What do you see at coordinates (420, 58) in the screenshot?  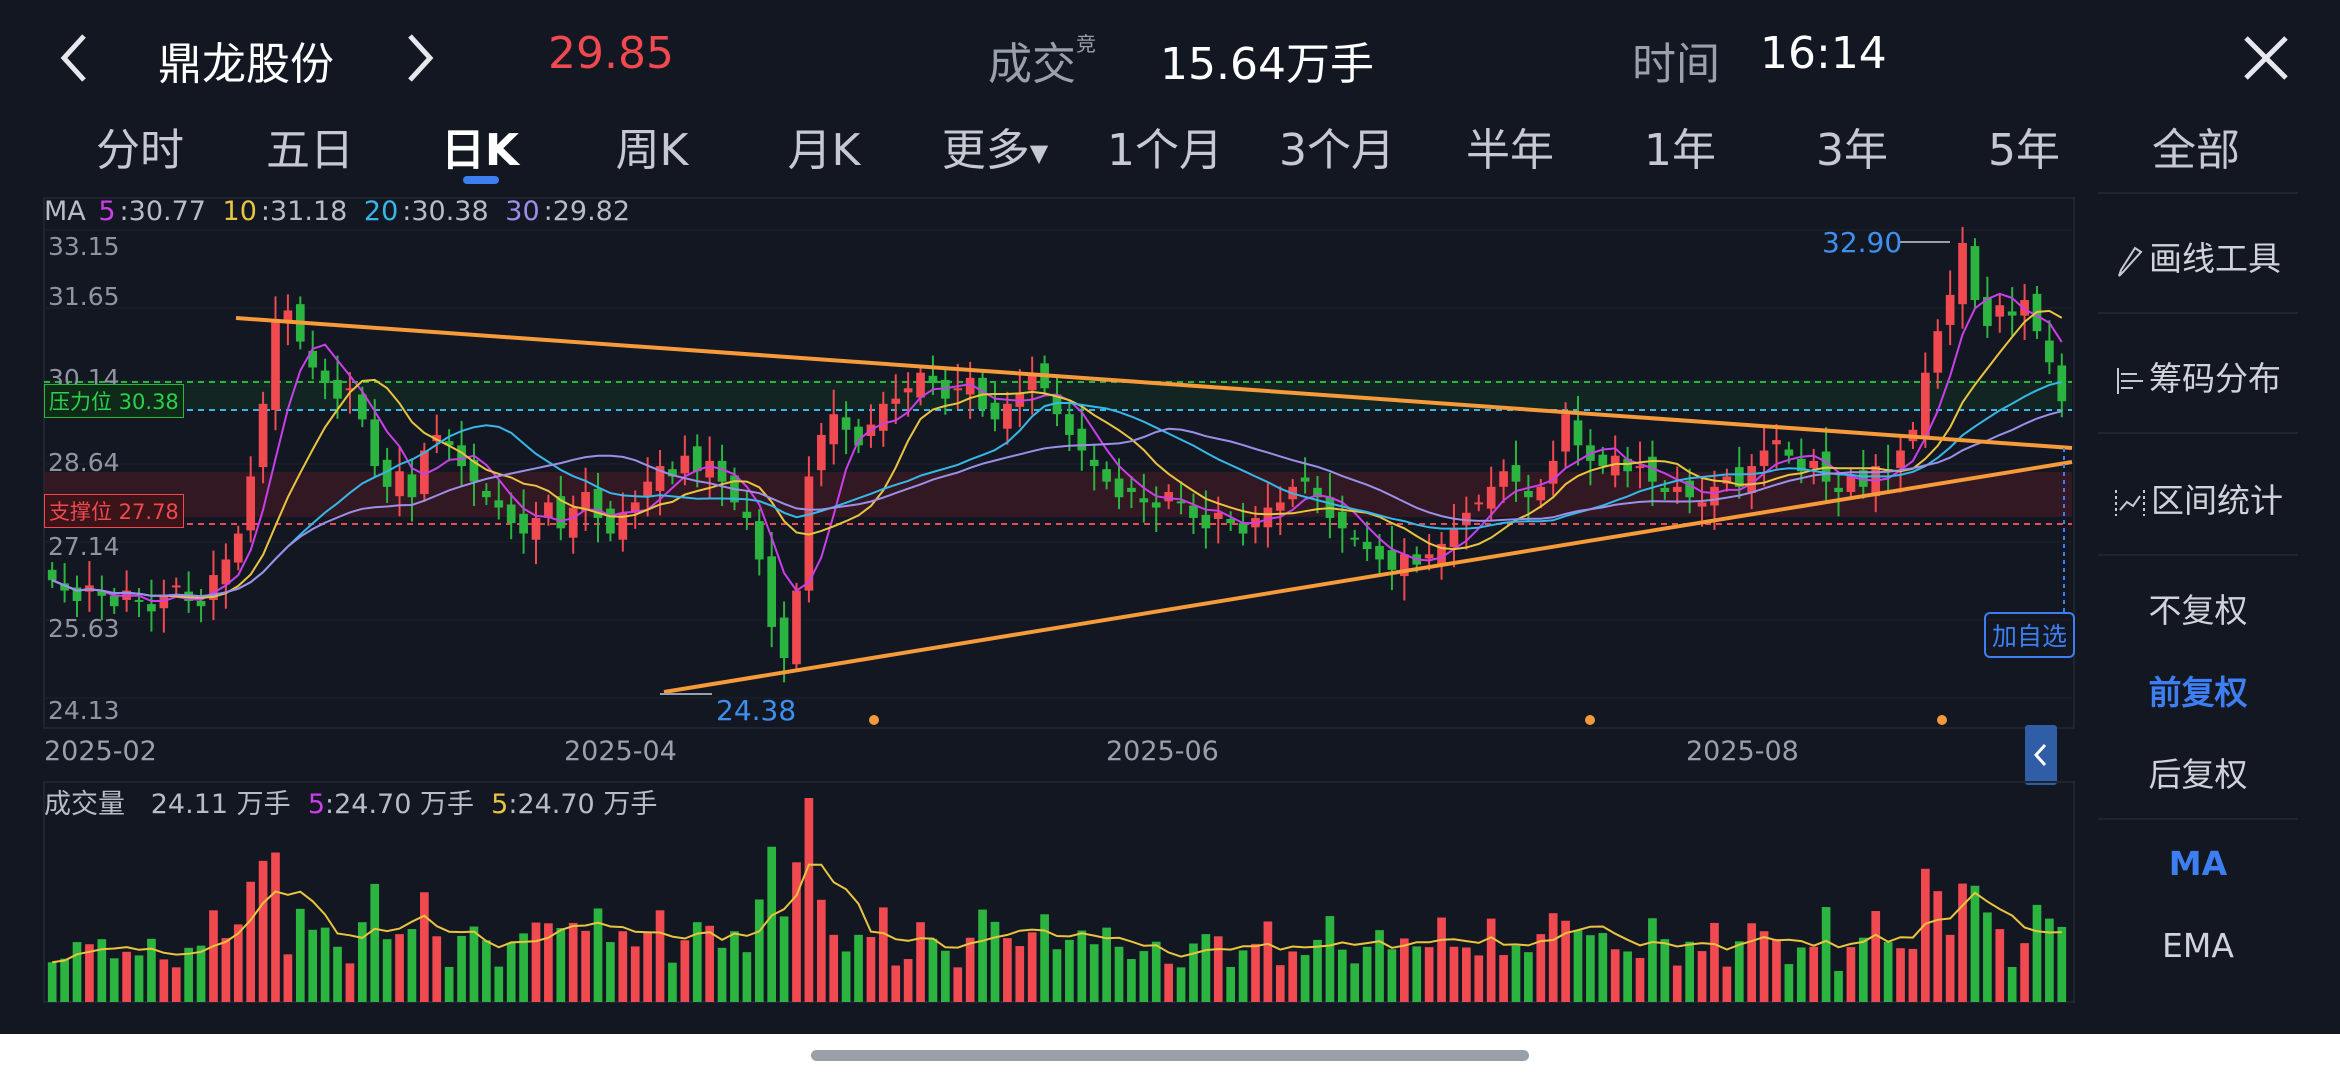 I see `chevron-right-icon` at bounding box center [420, 58].